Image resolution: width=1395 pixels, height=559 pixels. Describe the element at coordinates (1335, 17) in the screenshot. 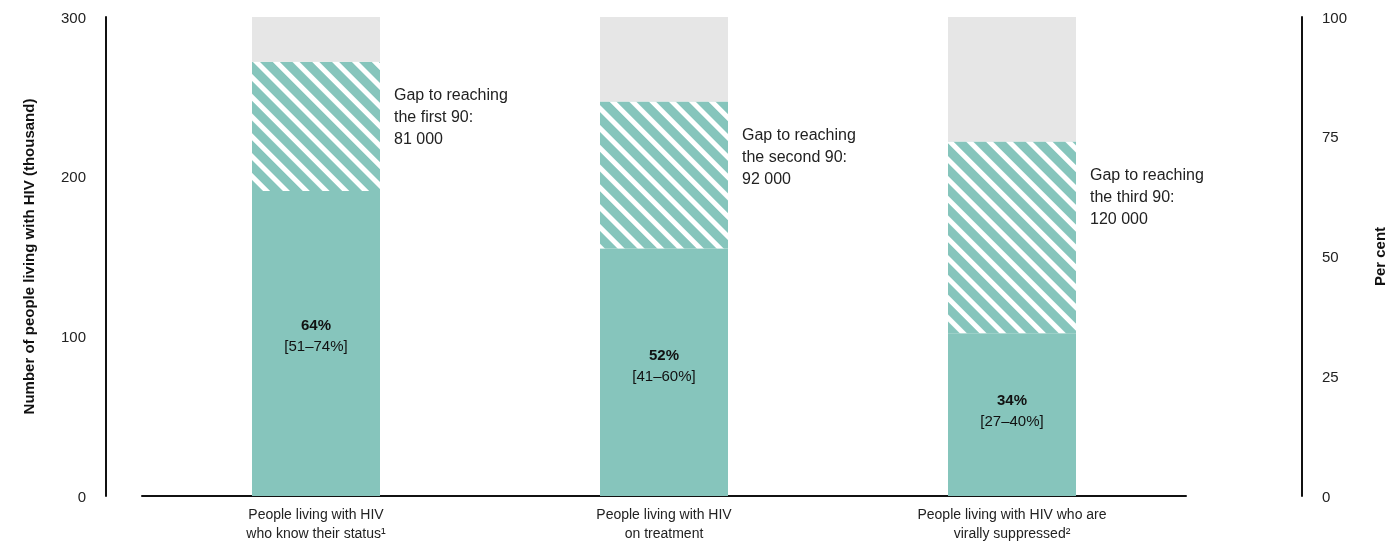

I see `y2-tick-label: 100` at that location.